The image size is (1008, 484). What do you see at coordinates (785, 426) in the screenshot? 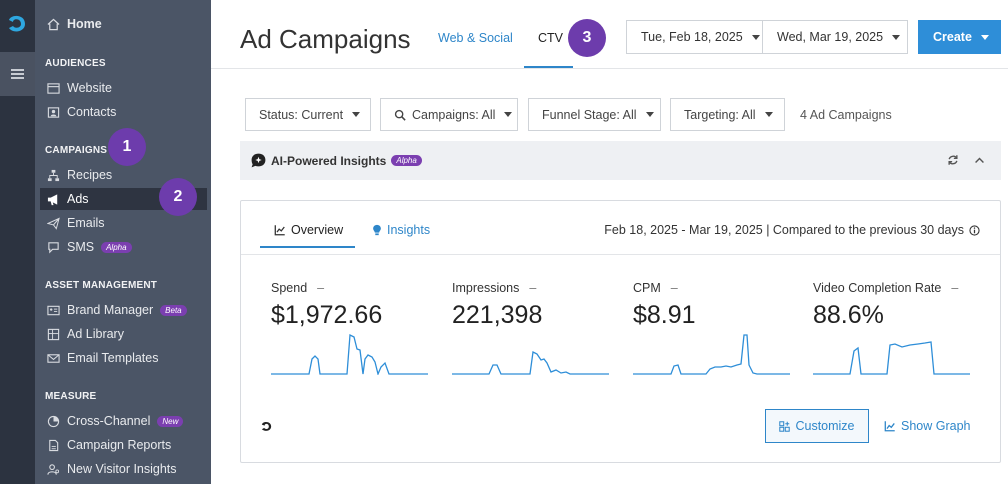
I see `grid-plus-icon` at bounding box center [785, 426].